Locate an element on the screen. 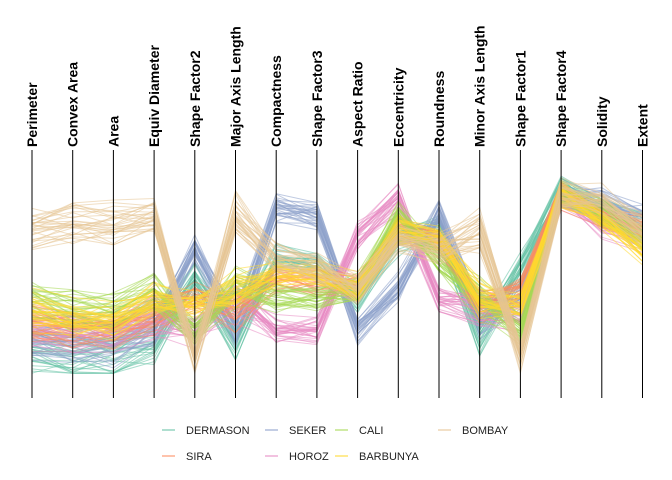 This screenshot has width=672, height=480. axis-label: Shape Factor2 is located at coordinates (195, 98).